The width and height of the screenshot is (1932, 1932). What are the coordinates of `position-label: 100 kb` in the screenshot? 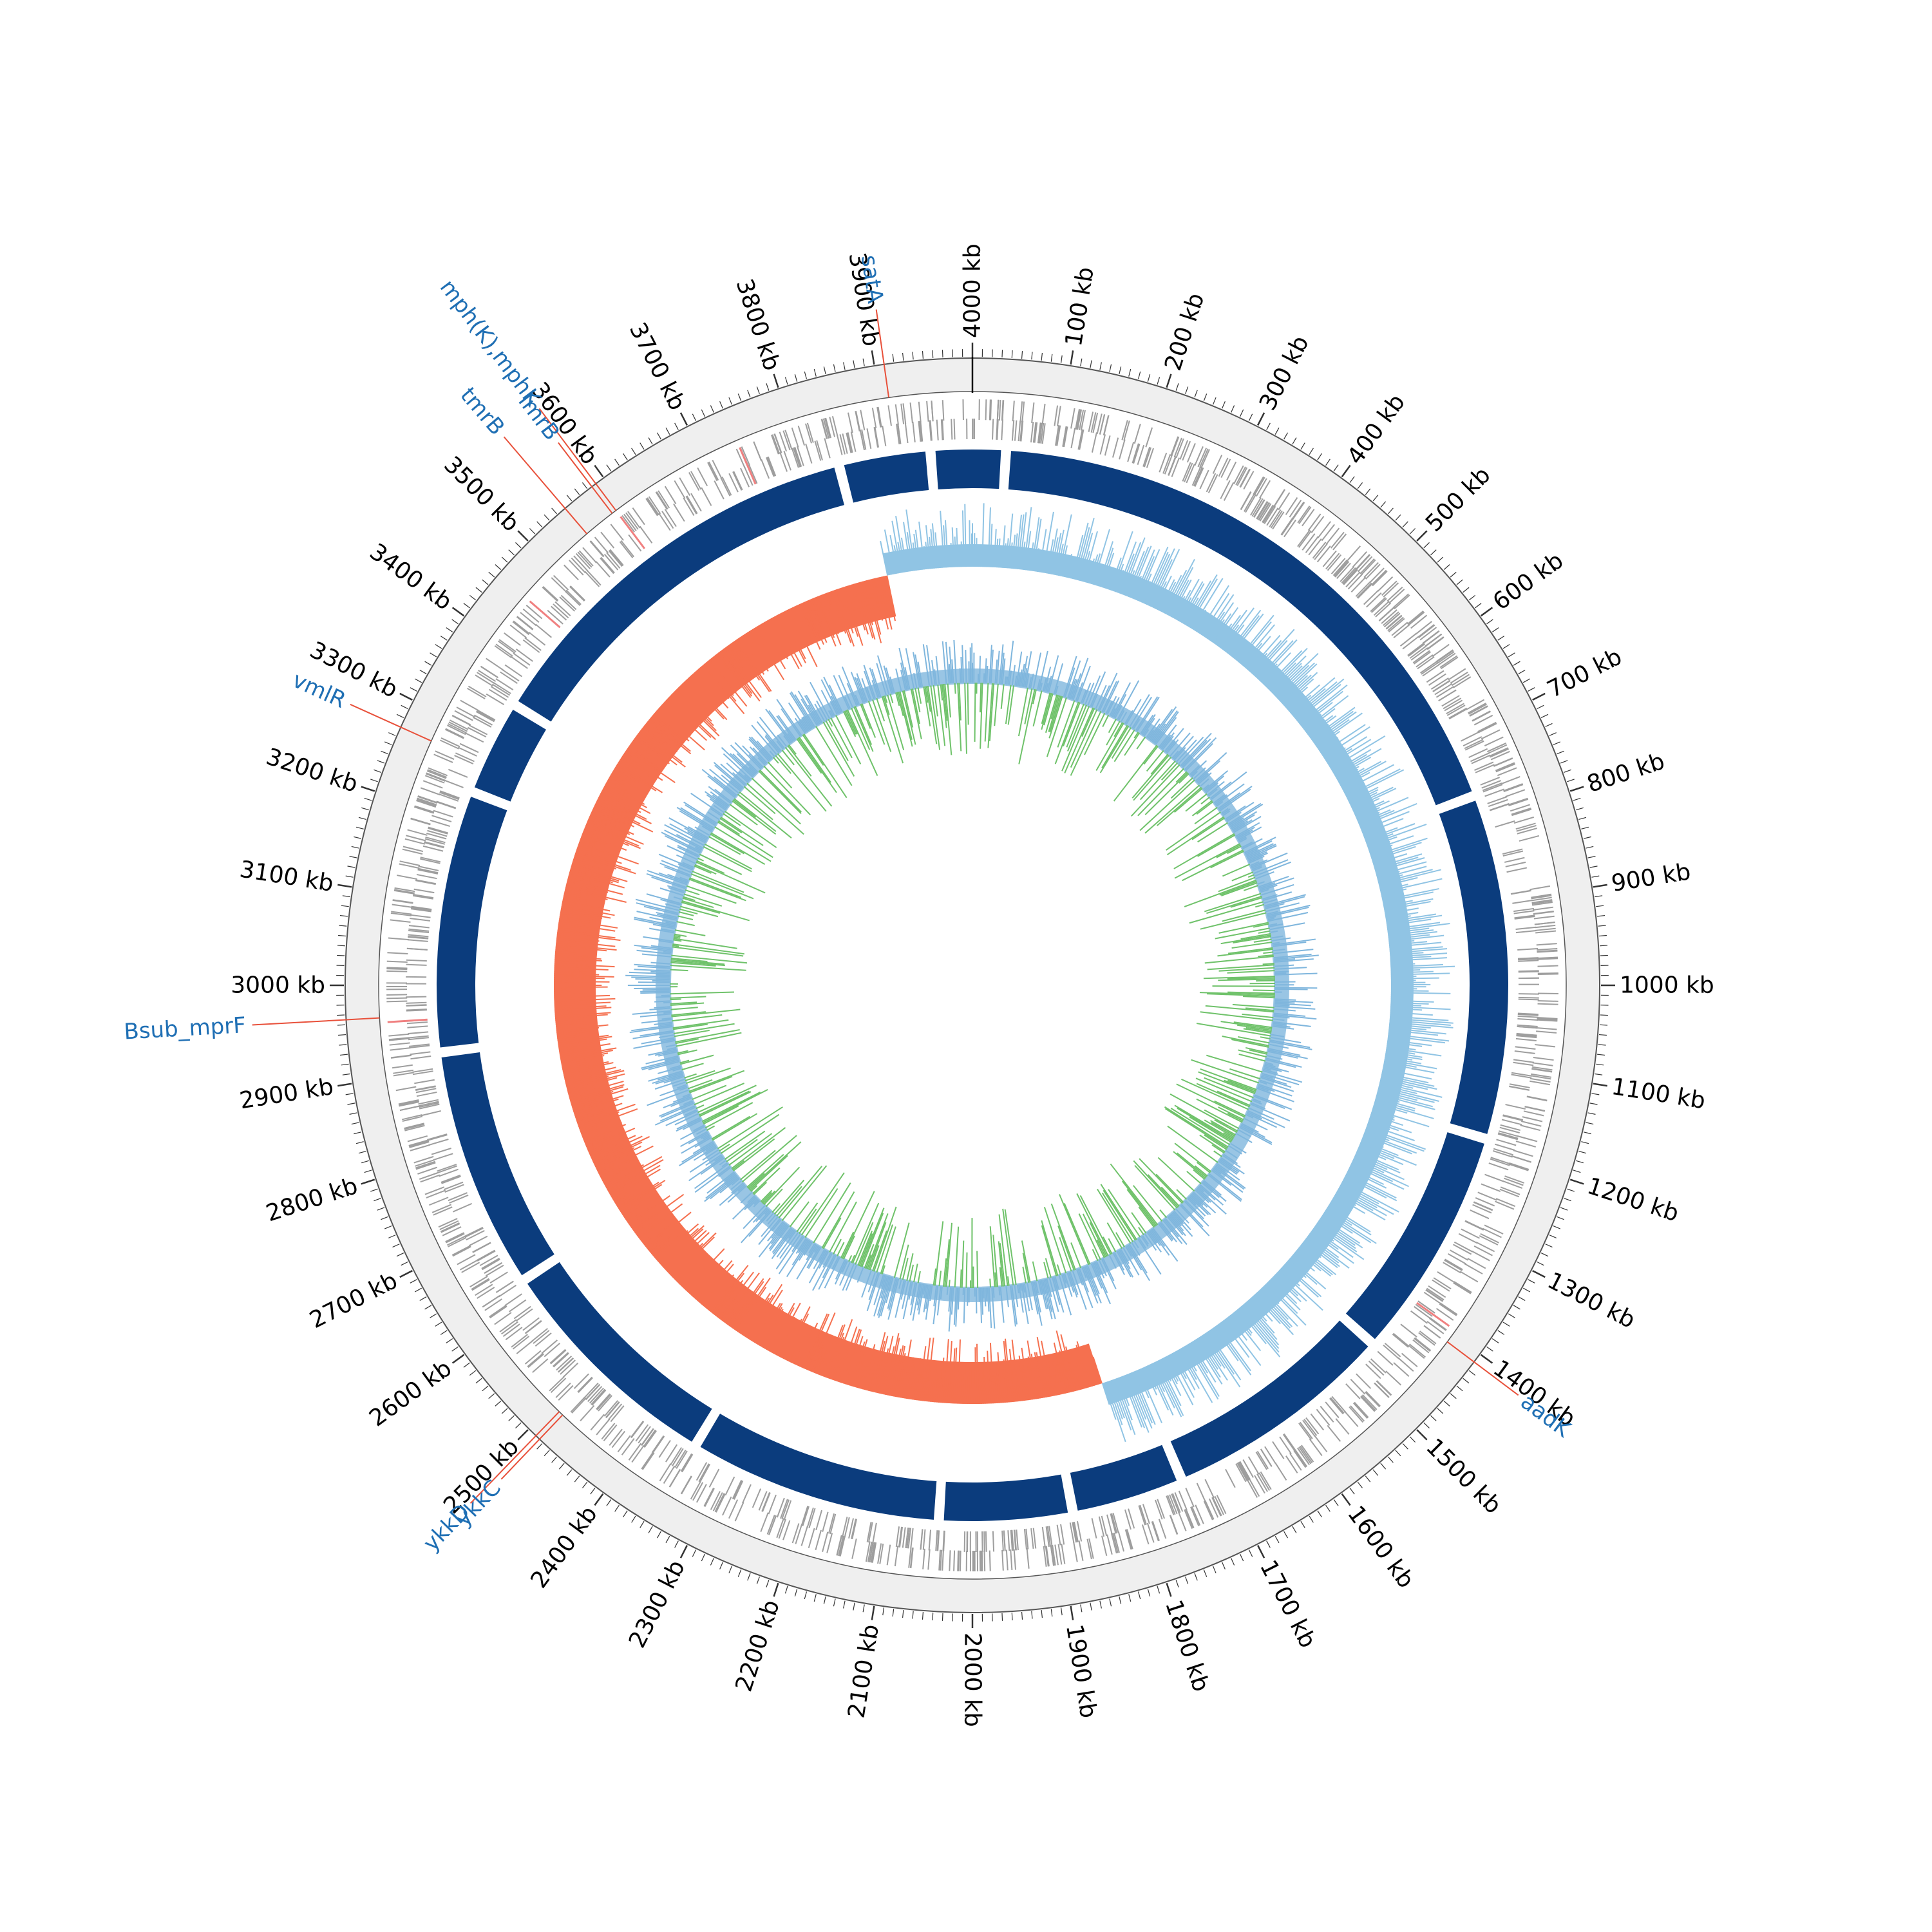 It's located at (1080, 306).